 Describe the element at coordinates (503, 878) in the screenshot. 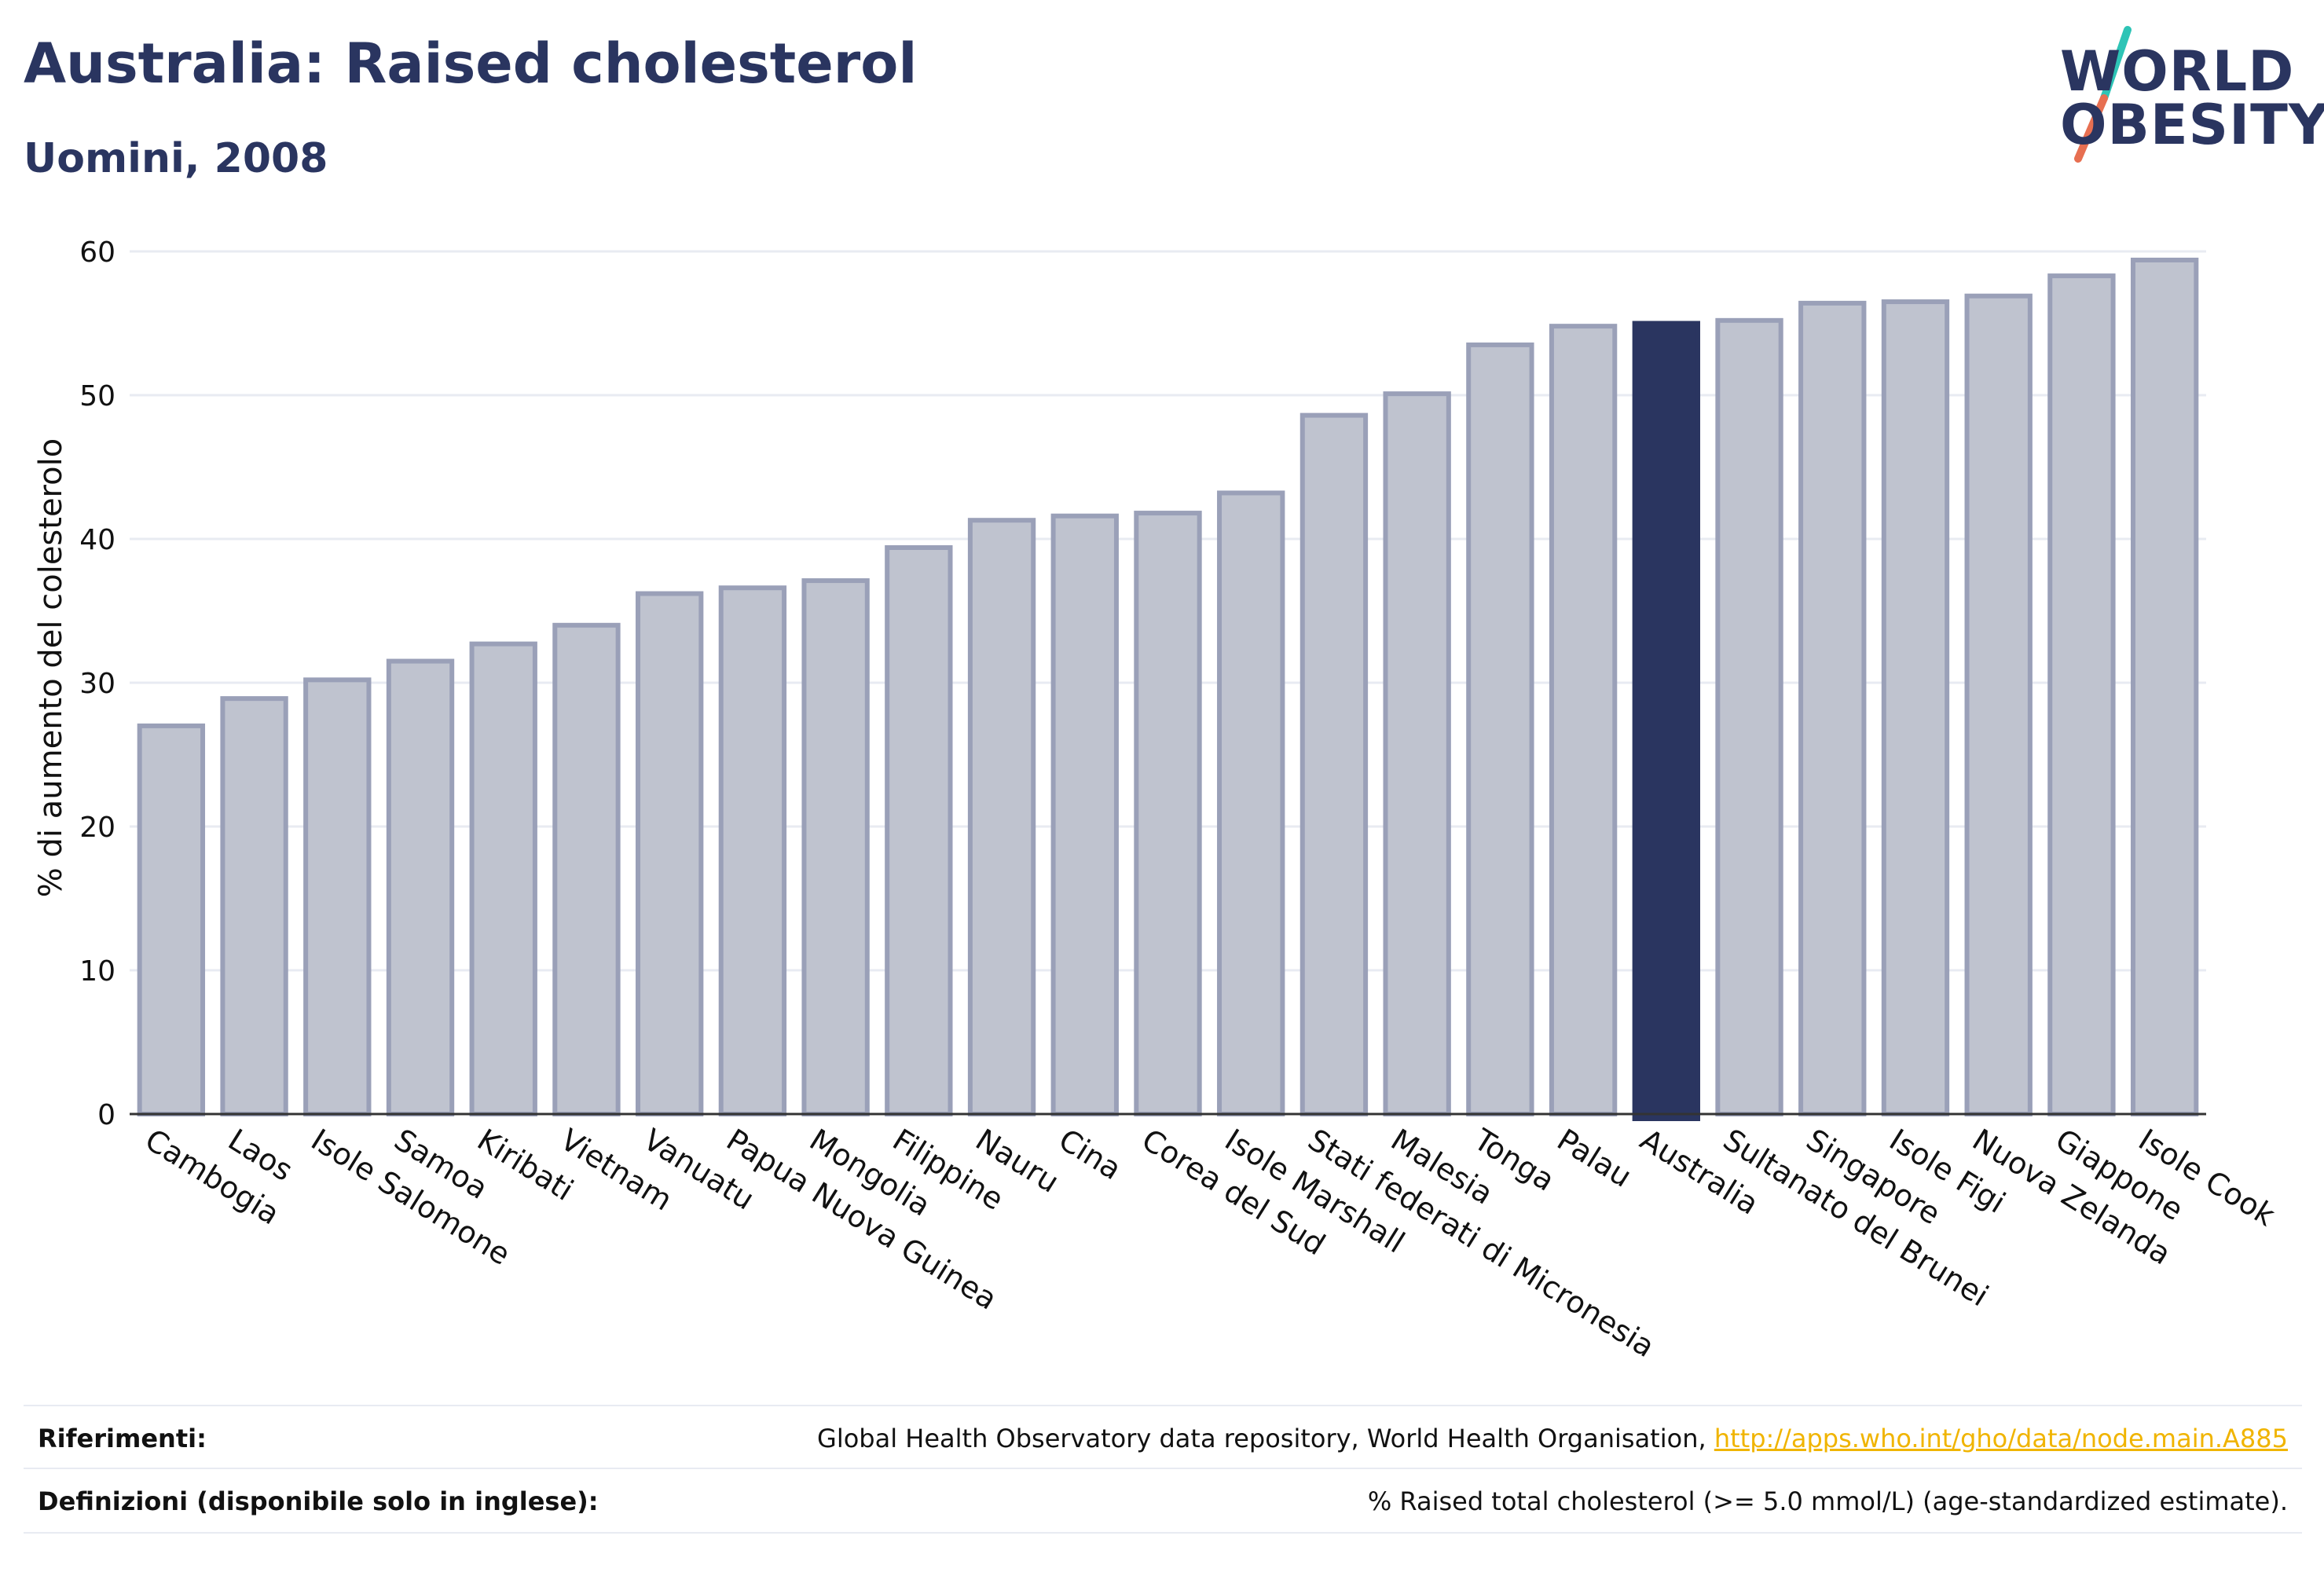

I see `bar-kiribati` at that location.